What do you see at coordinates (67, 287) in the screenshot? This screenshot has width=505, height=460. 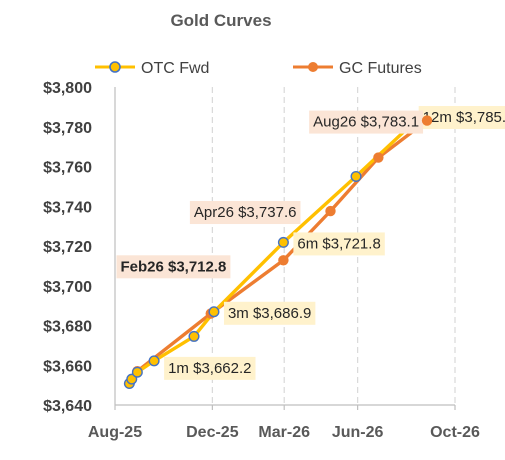 I see `y-tick-label: $3,700` at bounding box center [67, 287].